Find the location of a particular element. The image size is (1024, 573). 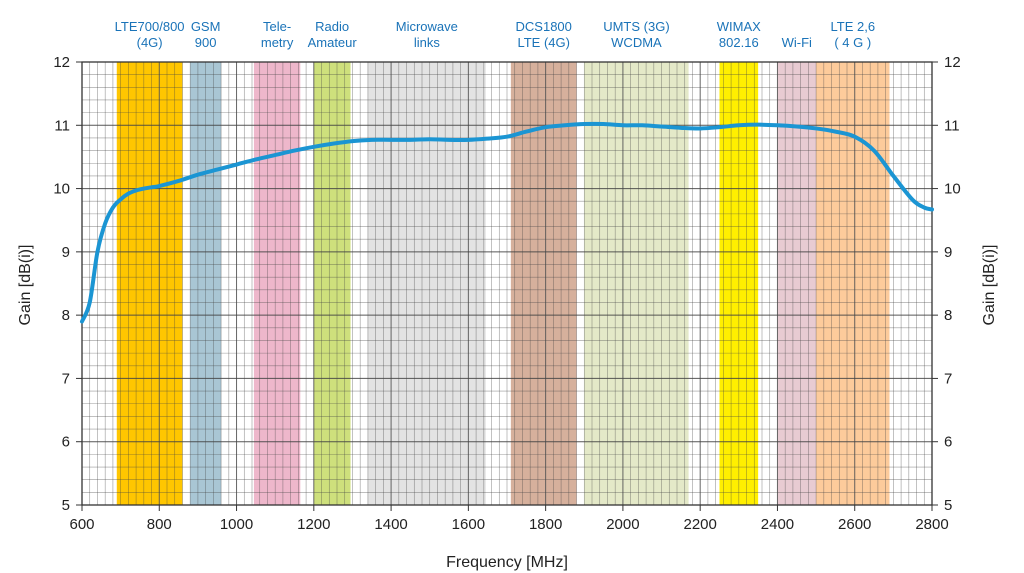

x-tick-label: 800 is located at coordinates (159, 524).